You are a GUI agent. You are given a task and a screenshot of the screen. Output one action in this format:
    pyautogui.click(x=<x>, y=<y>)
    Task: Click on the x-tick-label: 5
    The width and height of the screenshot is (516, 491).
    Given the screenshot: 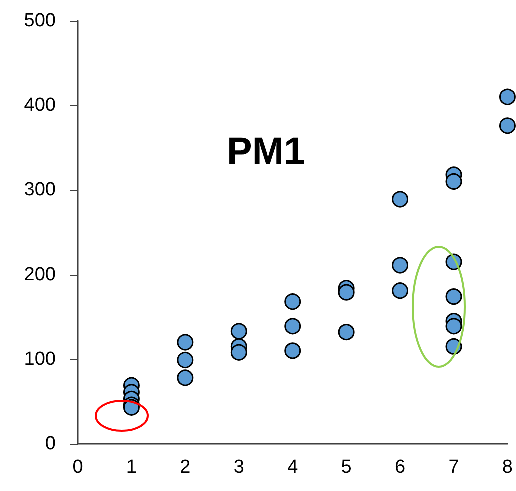 What is the action you would take?
    pyautogui.click(x=346, y=467)
    